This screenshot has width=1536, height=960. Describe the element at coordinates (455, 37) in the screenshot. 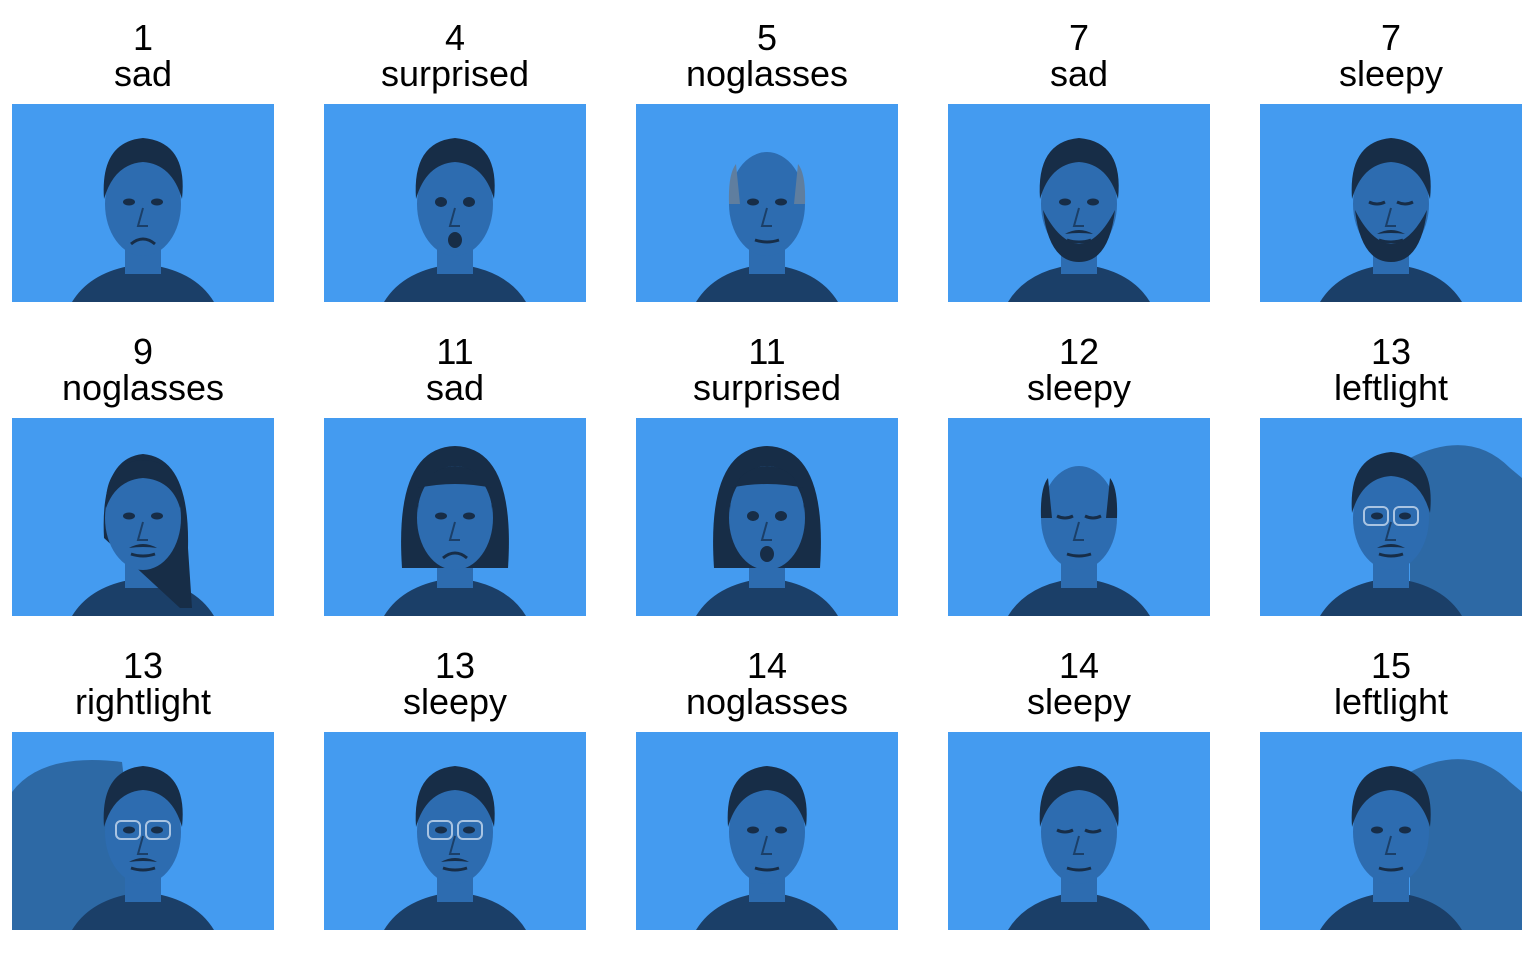

I see `subject-id-caption: 4` at that location.